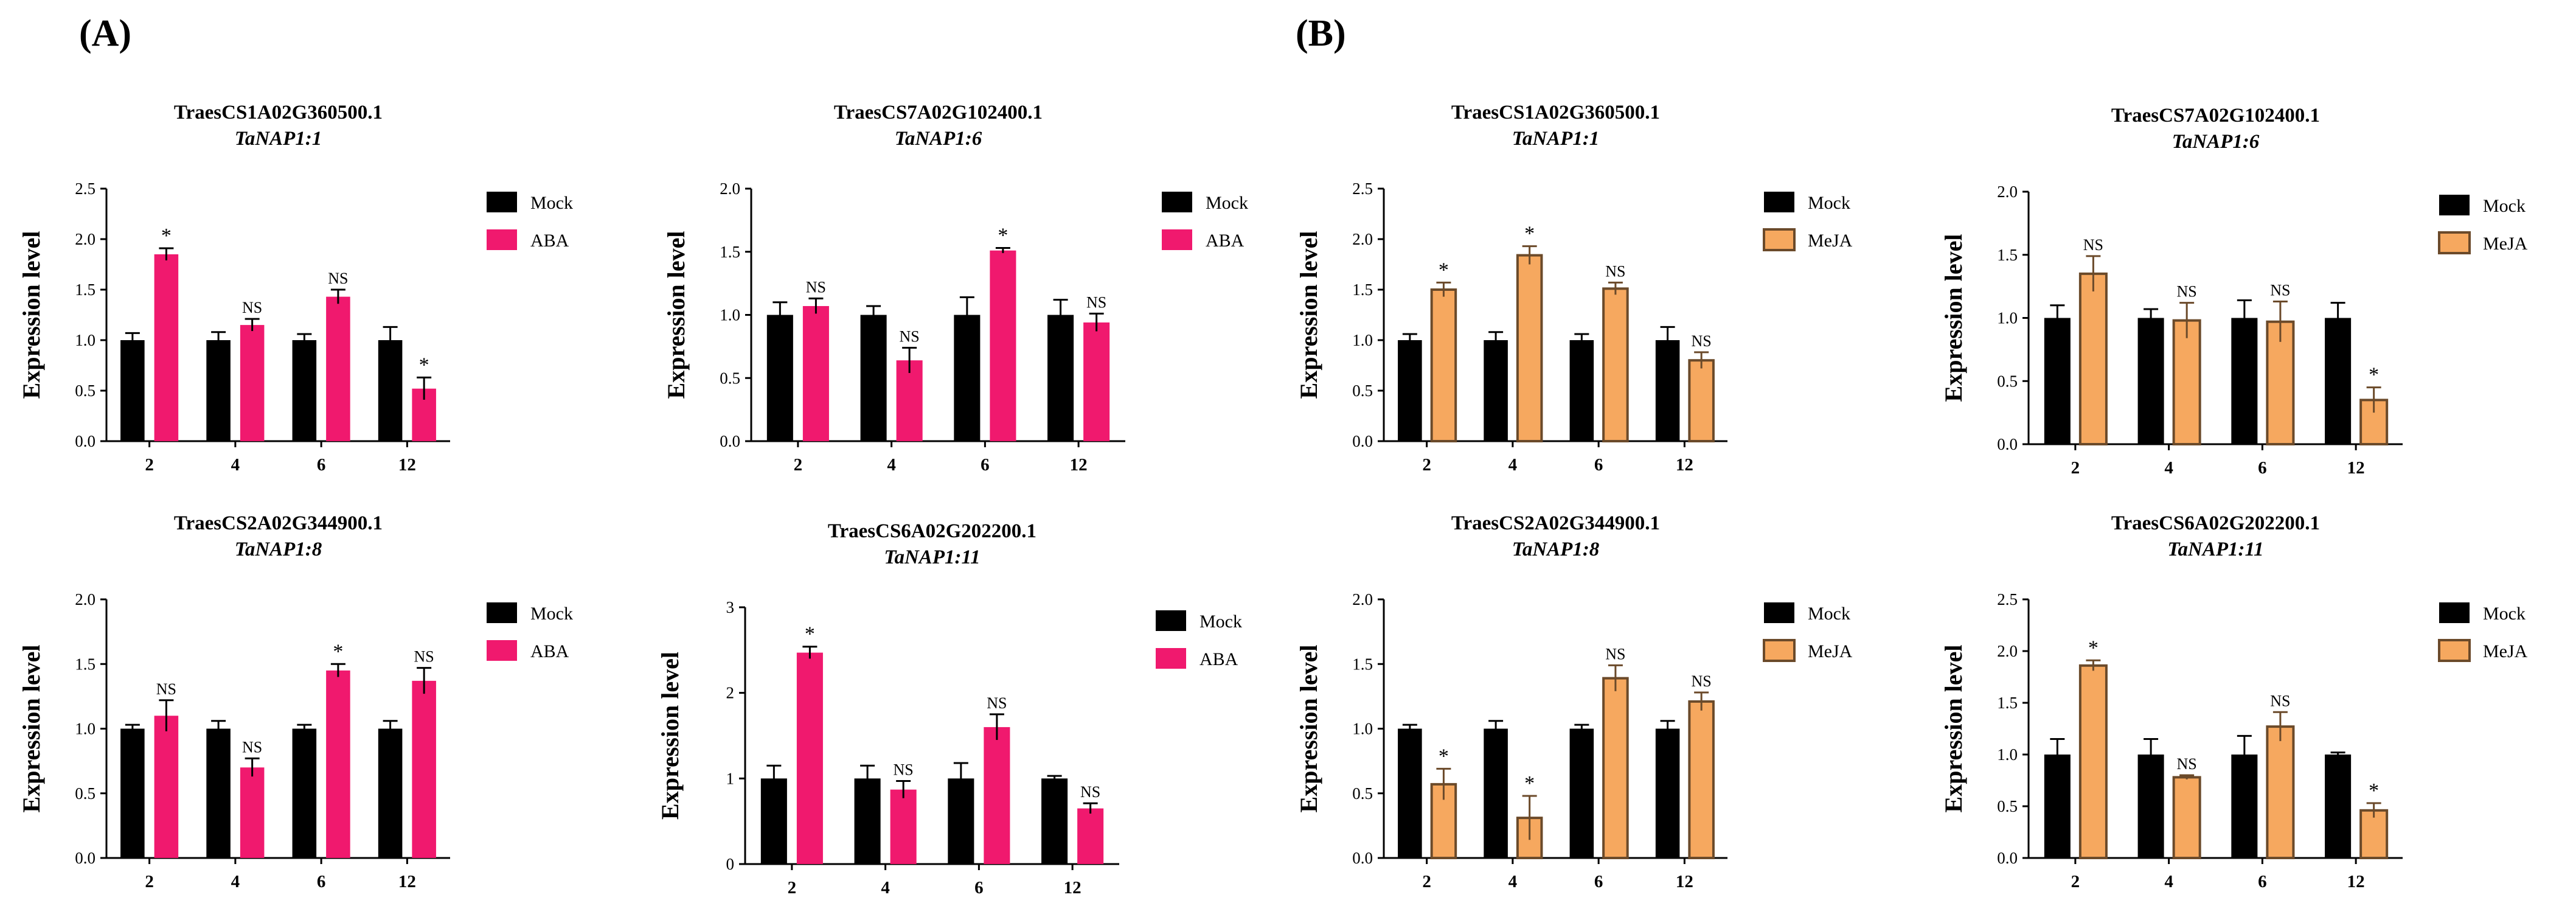  Describe the element at coordinates (551, 614) in the screenshot. I see `legend-label-mock: Mock` at that location.